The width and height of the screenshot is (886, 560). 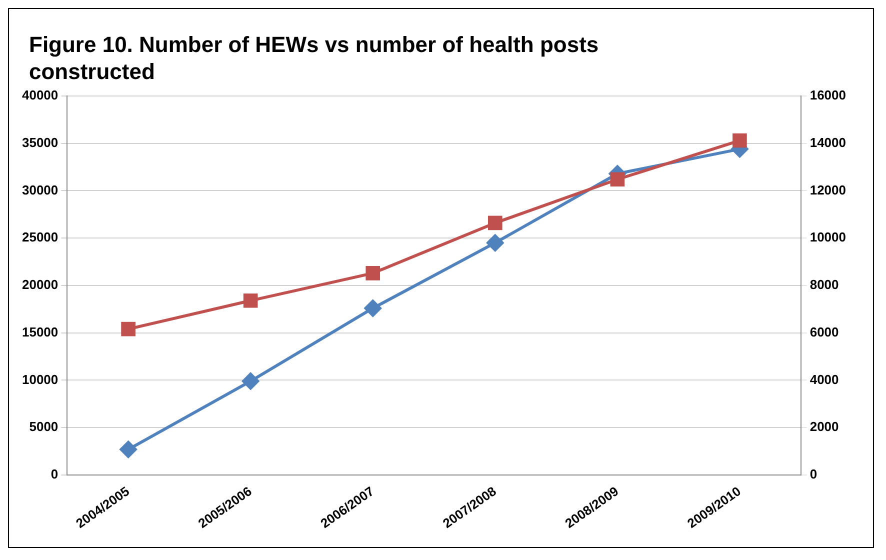 What do you see at coordinates (828, 142) in the screenshot?
I see `y2-tick-label: 14000` at bounding box center [828, 142].